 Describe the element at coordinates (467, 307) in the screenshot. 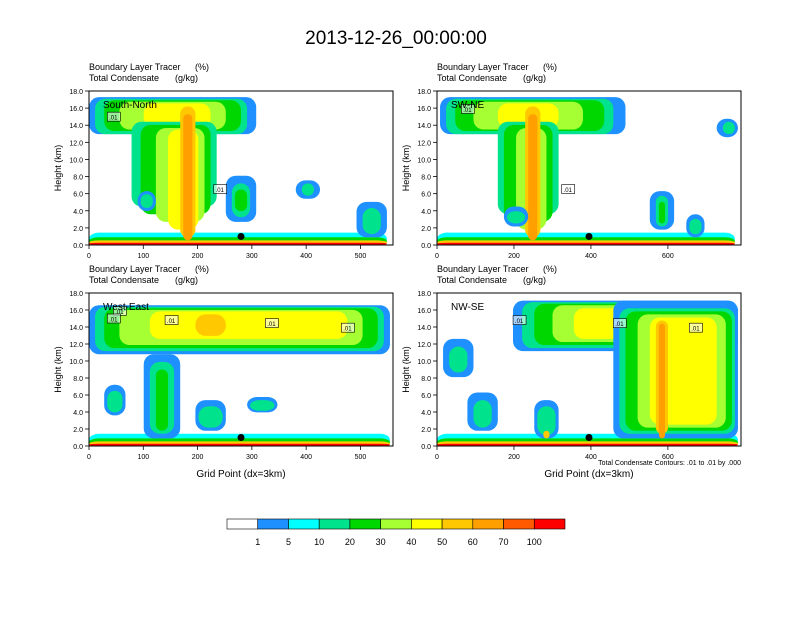

I see `panel-title: NW-SE` at that location.